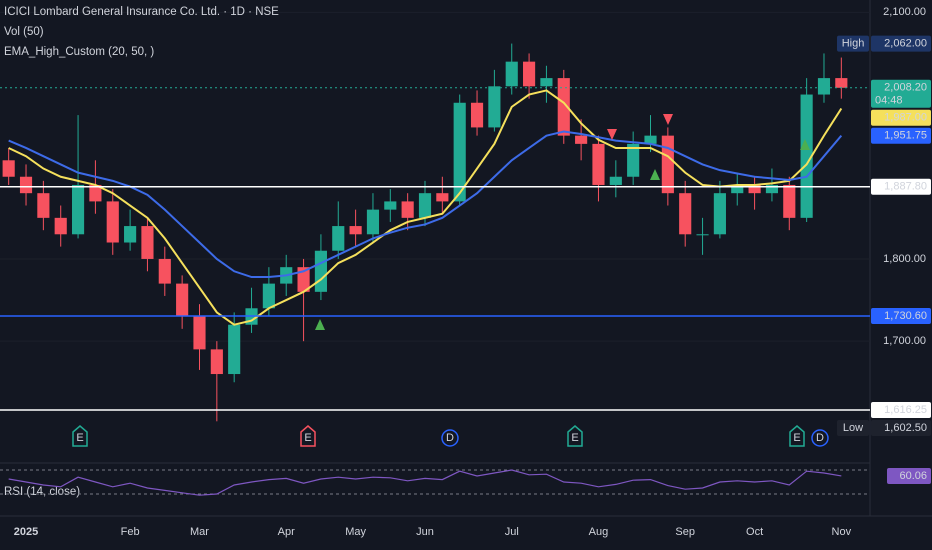 This screenshot has height=550, width=932. What do you see at coordinates (904, 341) in the screenshot?
I see `y-tick-label: 1,700.00` at bounding box center [904, 341].